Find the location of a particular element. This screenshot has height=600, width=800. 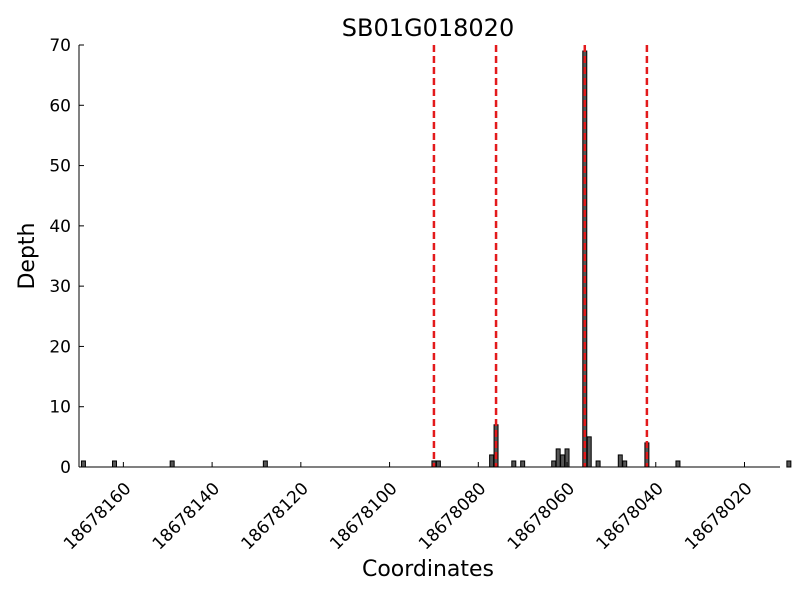

y-tick-label: 70 is located at coordinates (60, 46).